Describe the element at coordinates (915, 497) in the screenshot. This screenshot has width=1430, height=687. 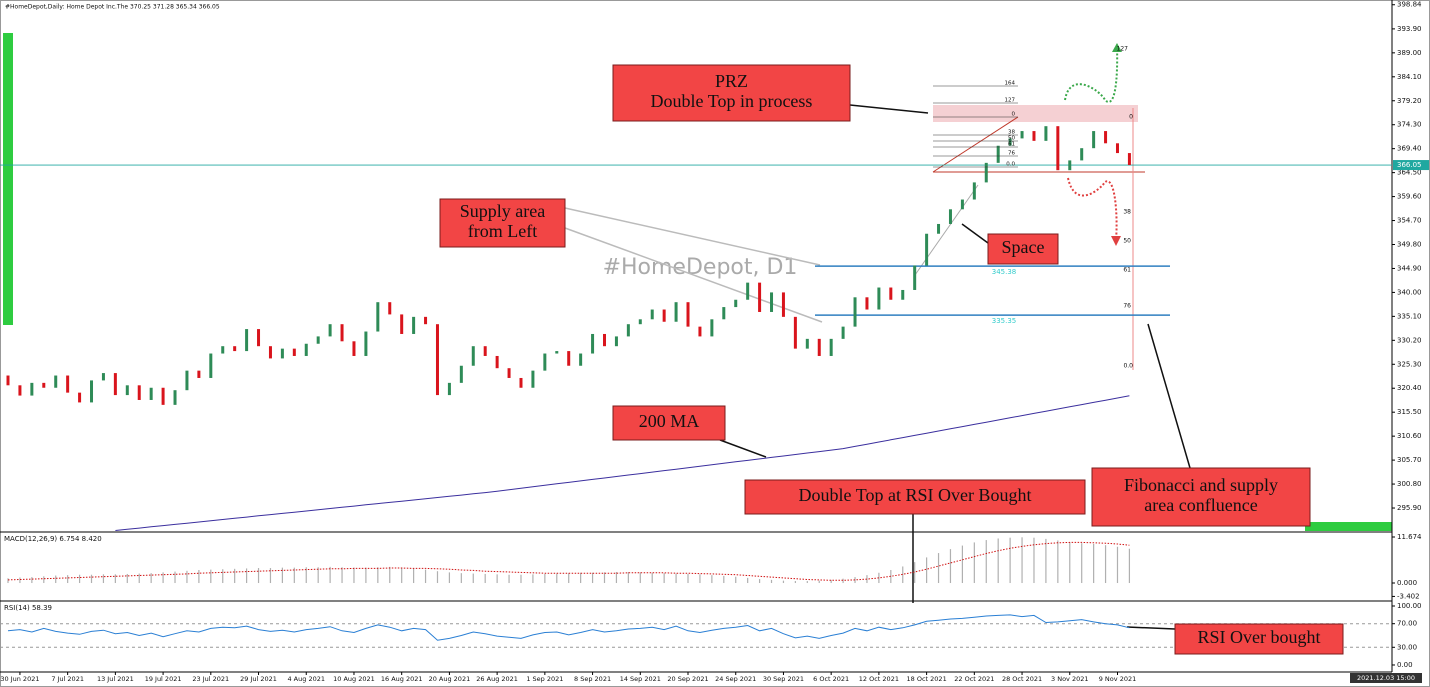
I see `annotation: Double Top at RSI Over Bought` at that location.